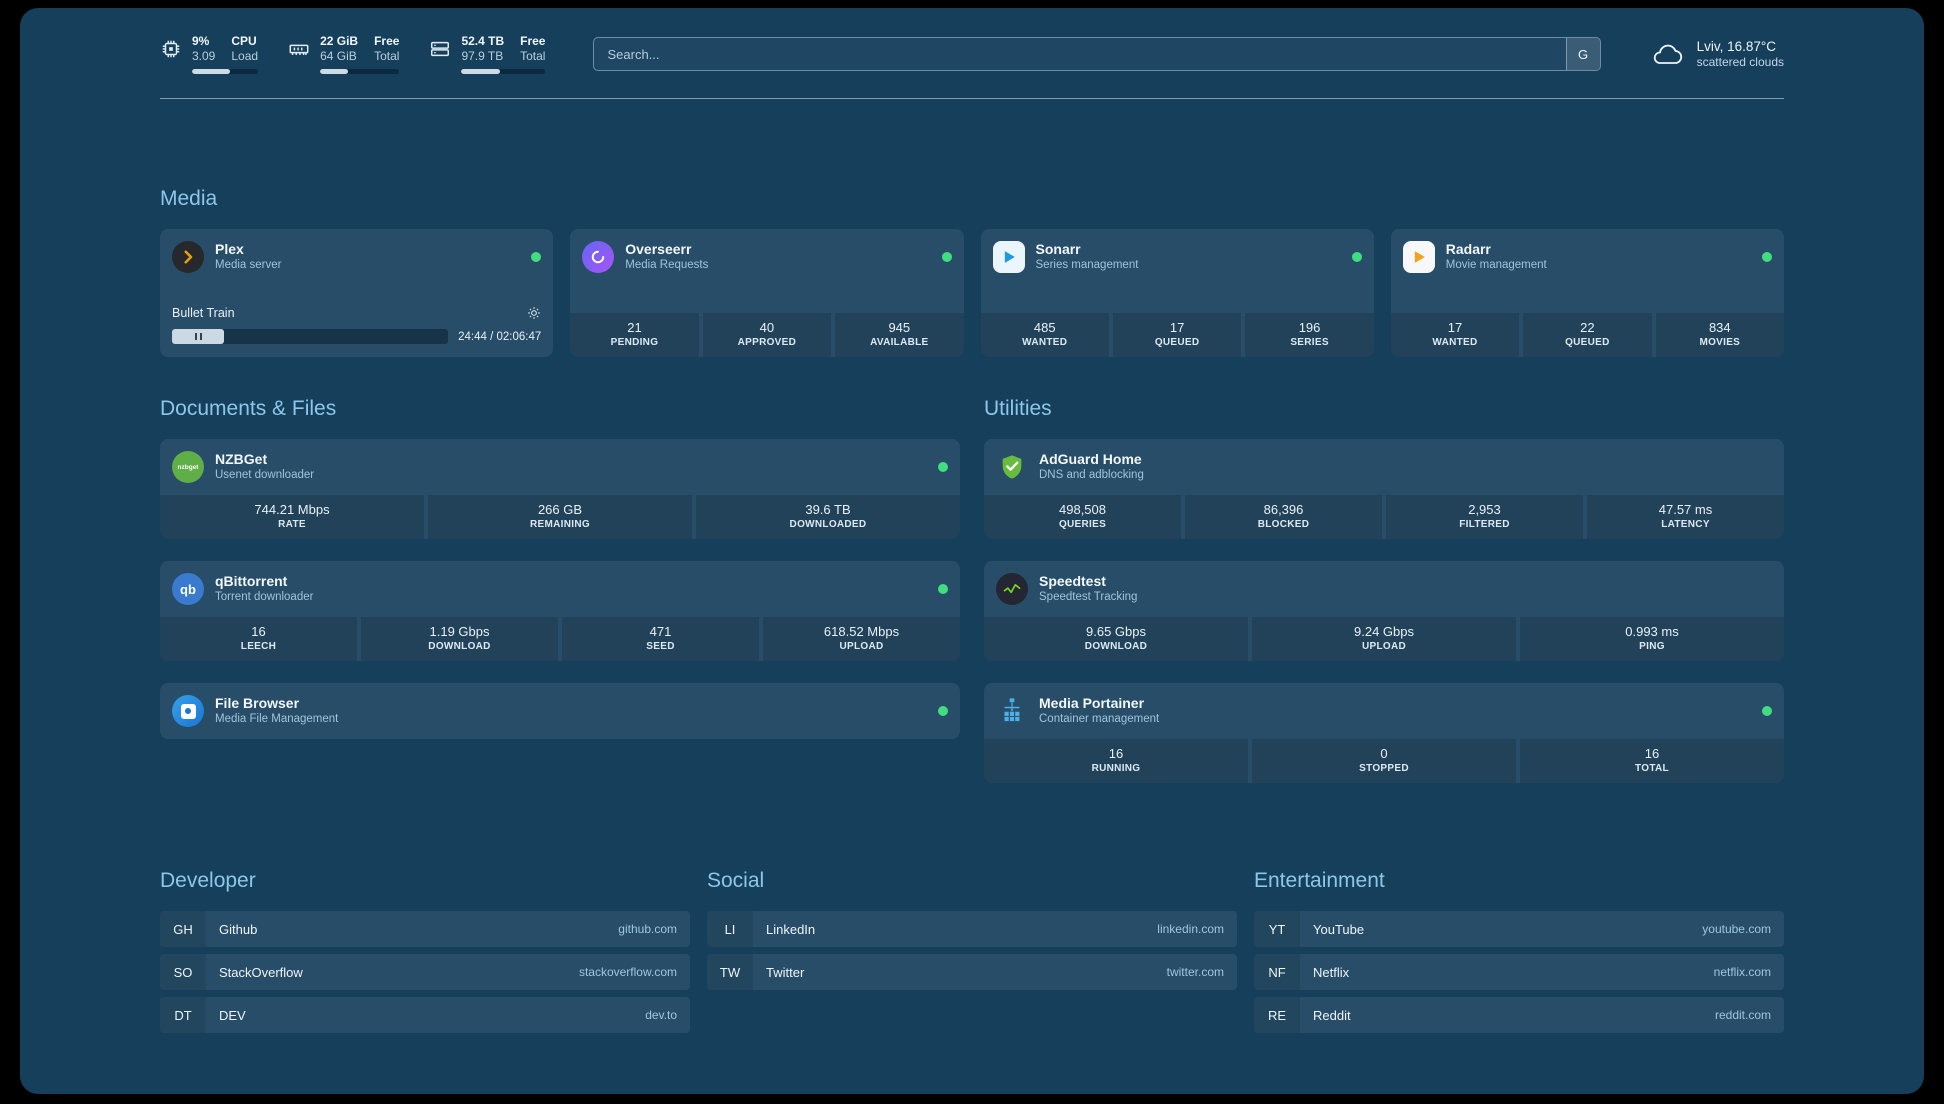  Describe the element at coordinates (208, 880) in the screenshot. I see `developer-section-title: Developer` at that location.